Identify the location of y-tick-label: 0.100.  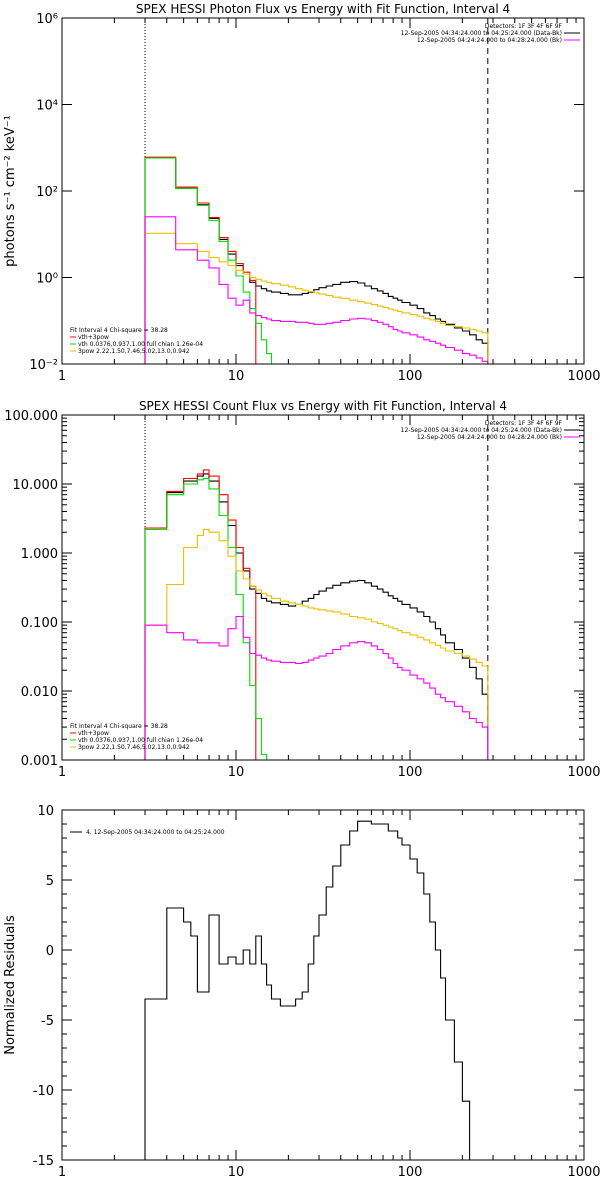
(39, 623).